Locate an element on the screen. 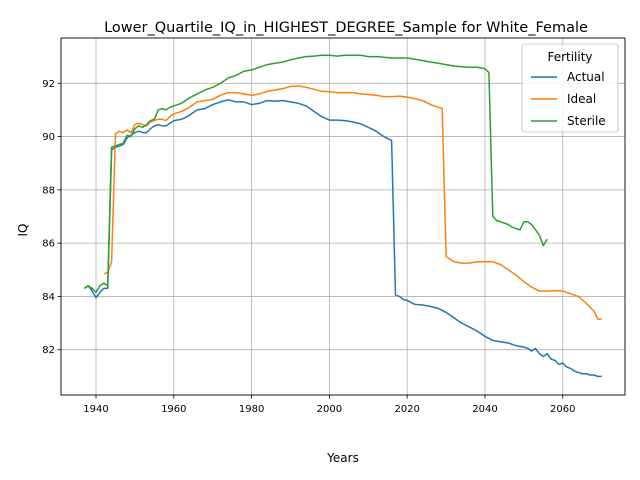 This screenshot has width=640, height=480. x-tick-label: 2000 is located at coordinates (329, 409).